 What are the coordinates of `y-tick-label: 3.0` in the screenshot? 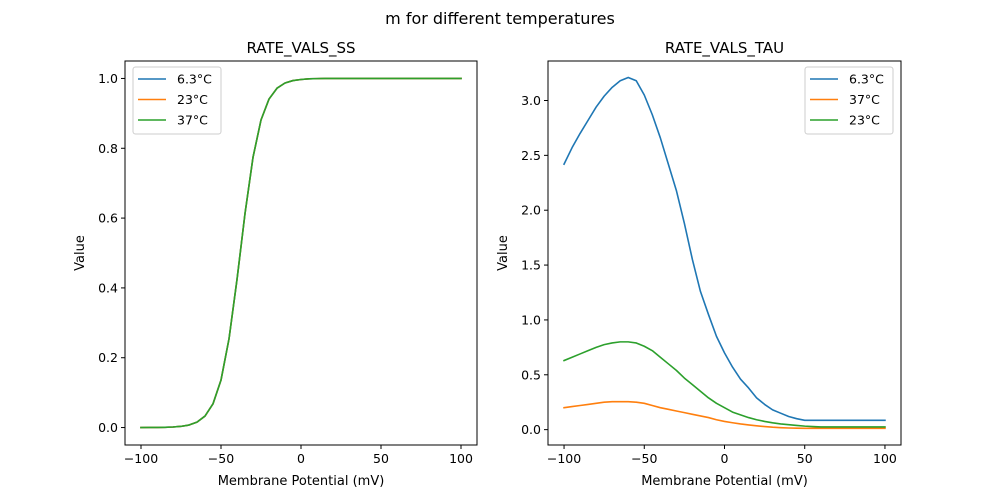 It's located at (531, 100).